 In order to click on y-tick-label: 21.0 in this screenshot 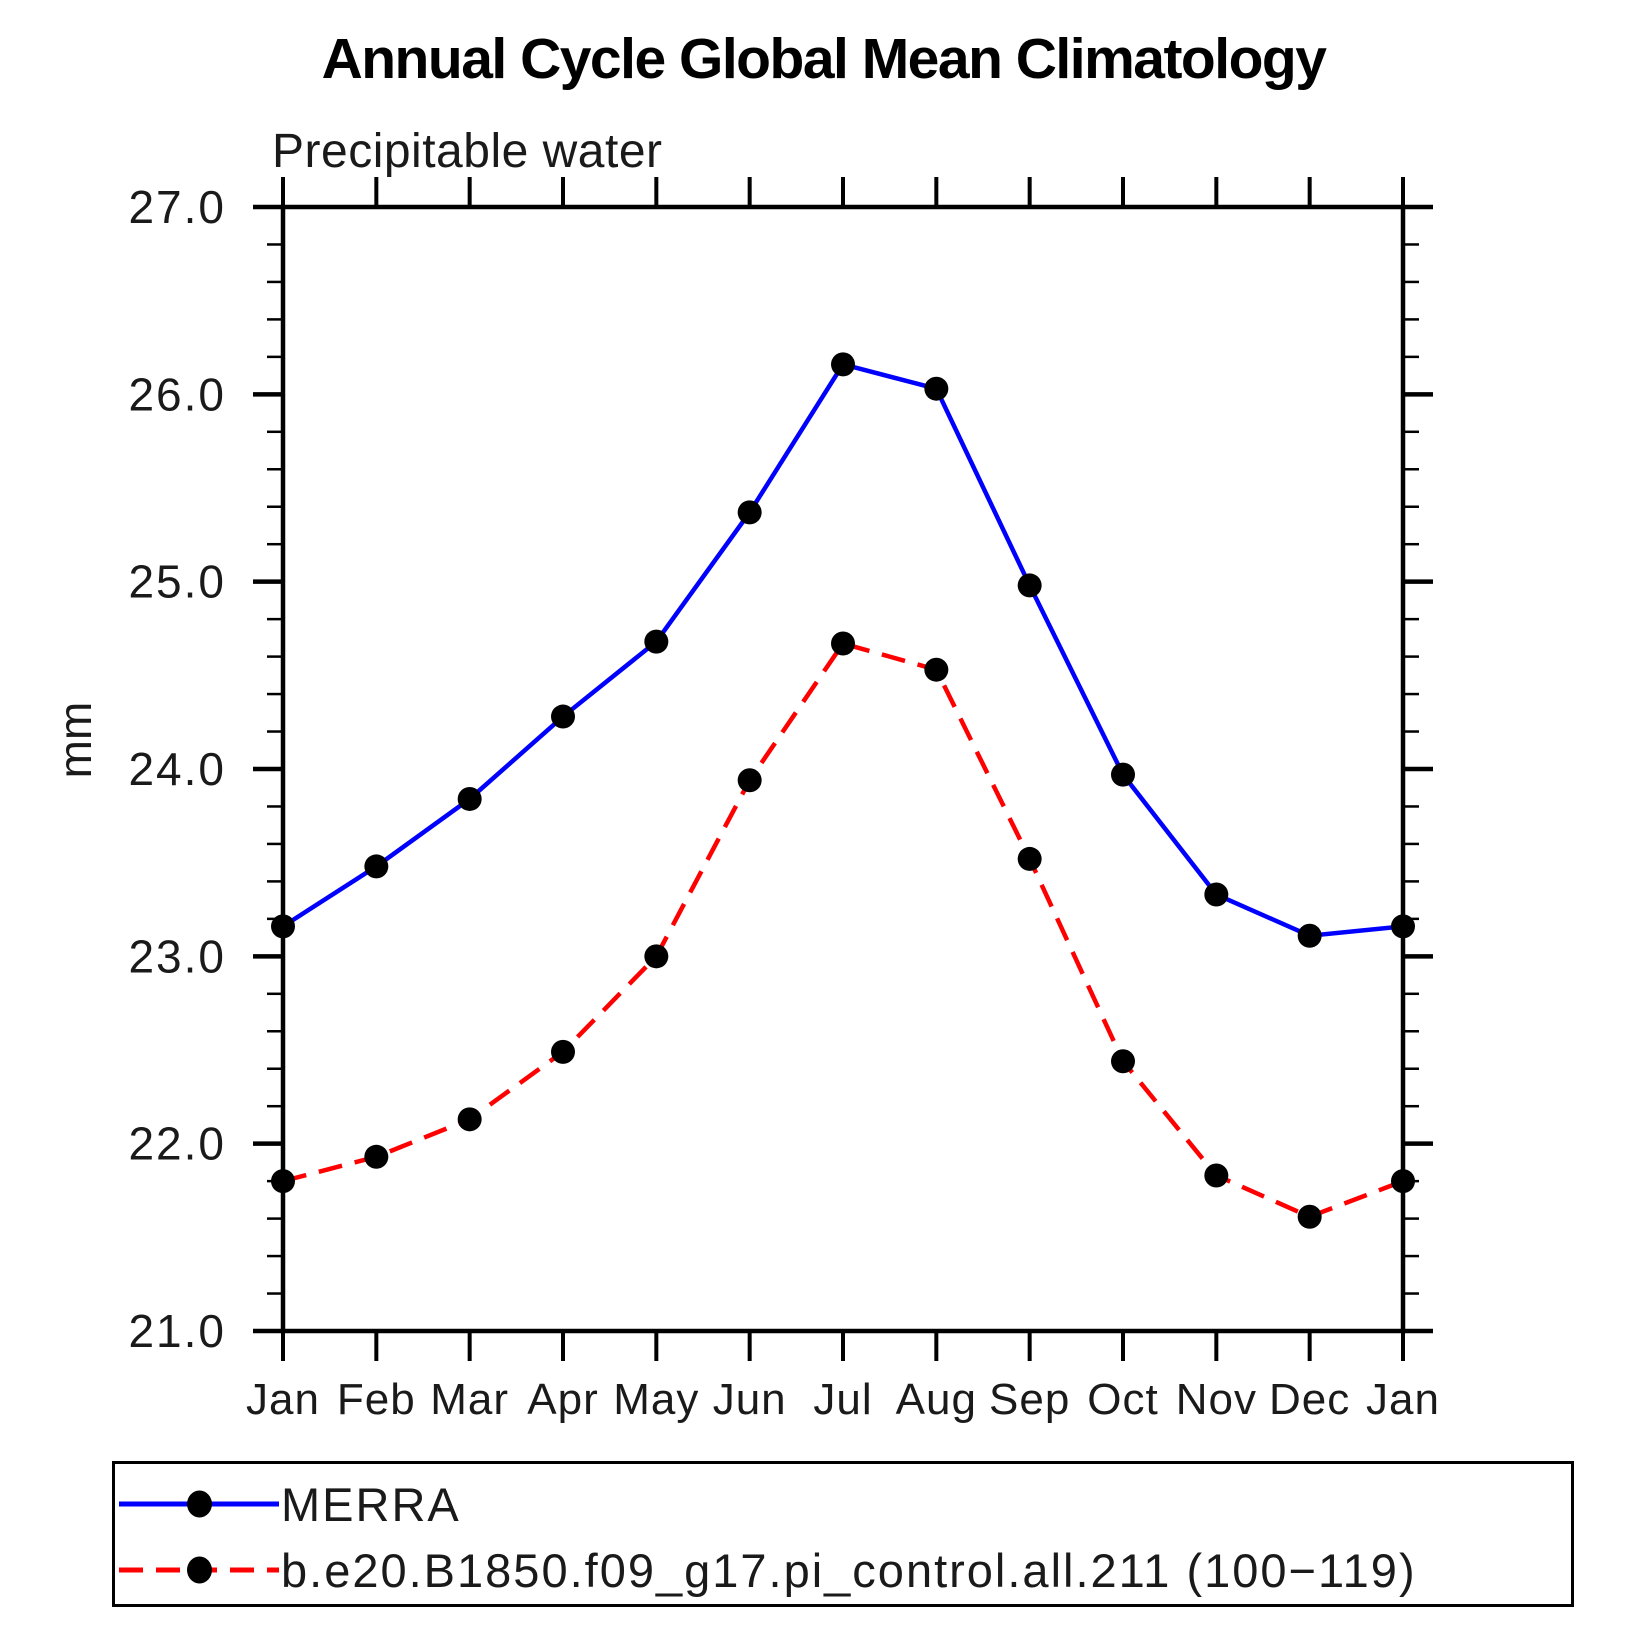, I will do `click(177, 1331)`.